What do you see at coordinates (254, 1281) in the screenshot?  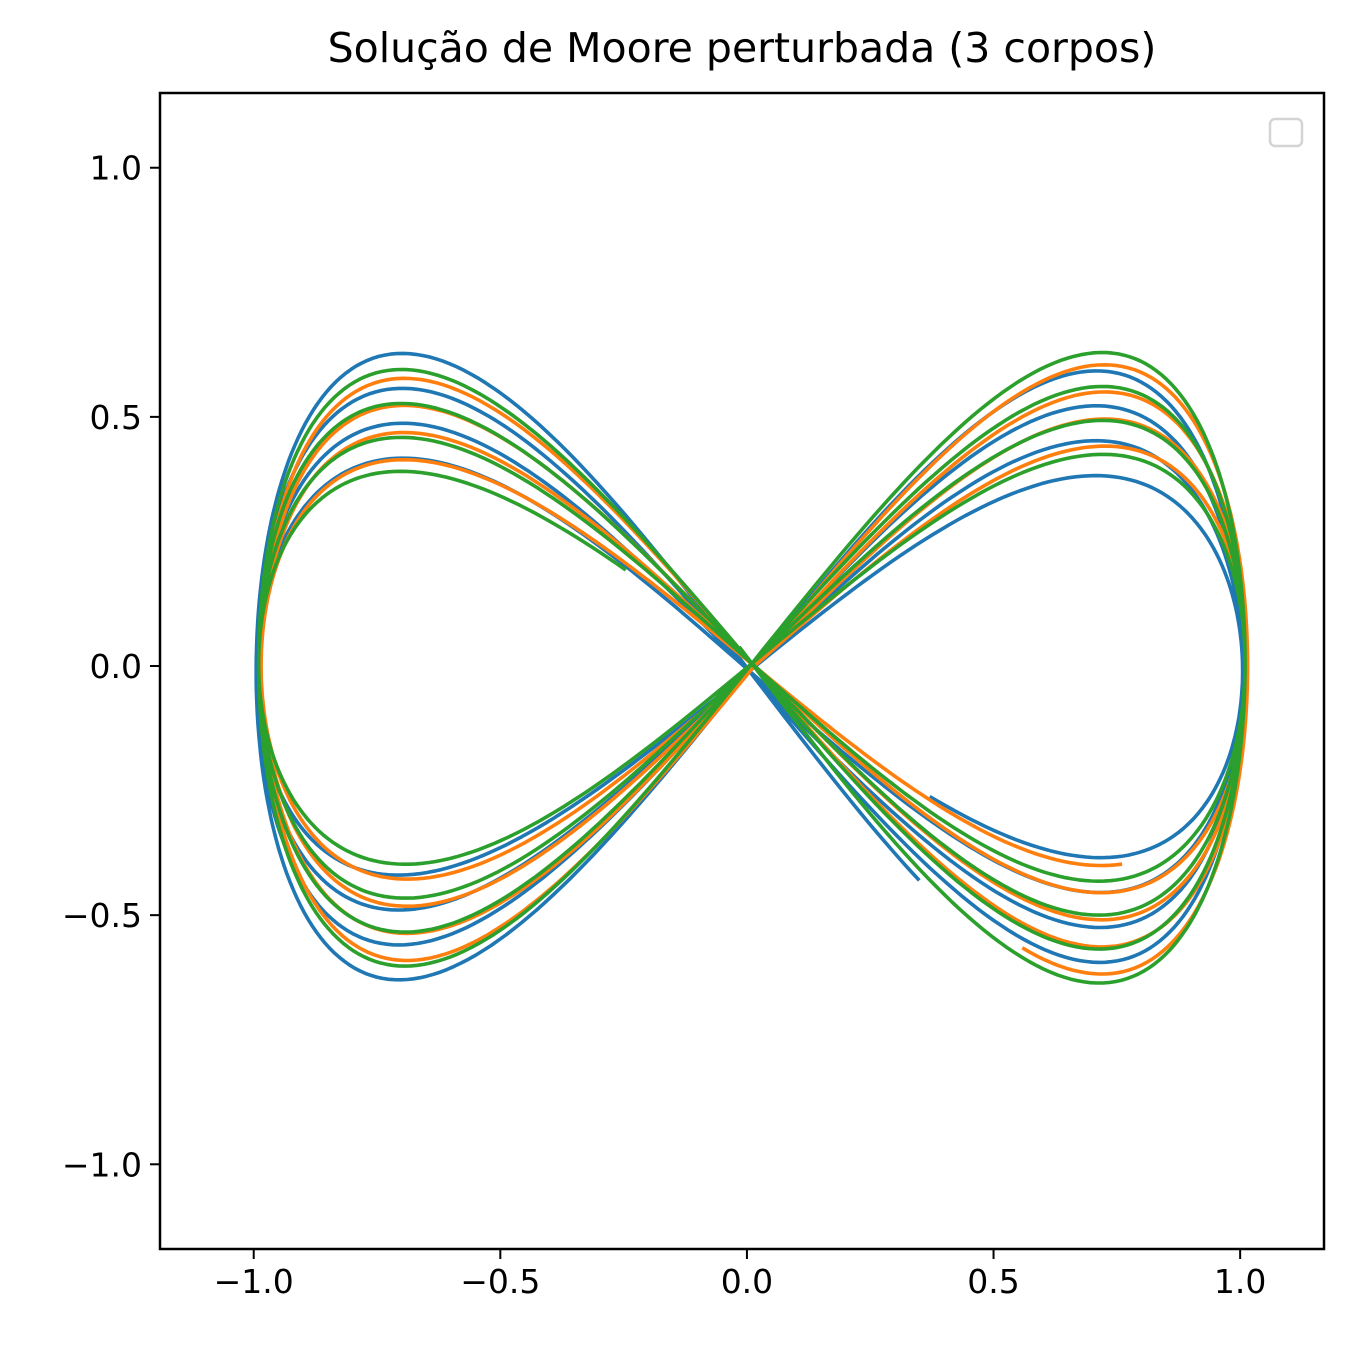 I see `x-tick-label: −1.0` at bounding box center [254, 1281].